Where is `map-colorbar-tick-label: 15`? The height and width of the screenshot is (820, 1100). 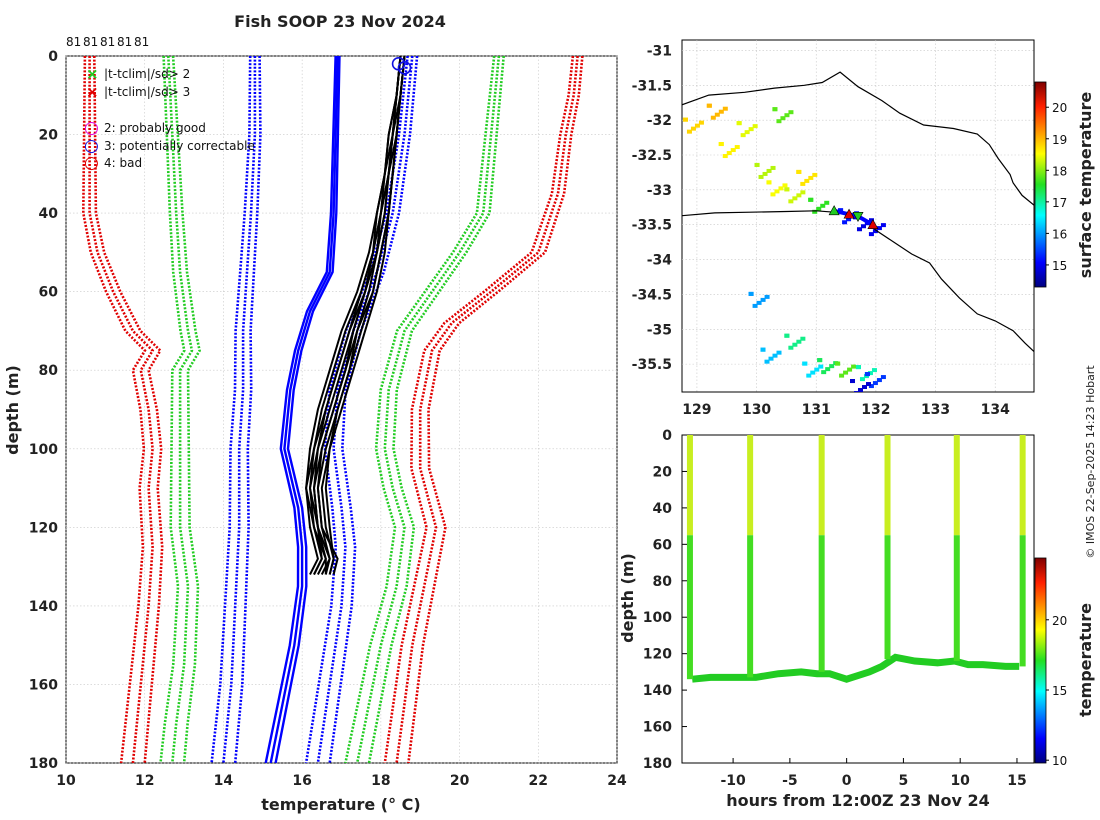
map-colorbar-tick-label: 15 is located at coordinates (1059, 266).